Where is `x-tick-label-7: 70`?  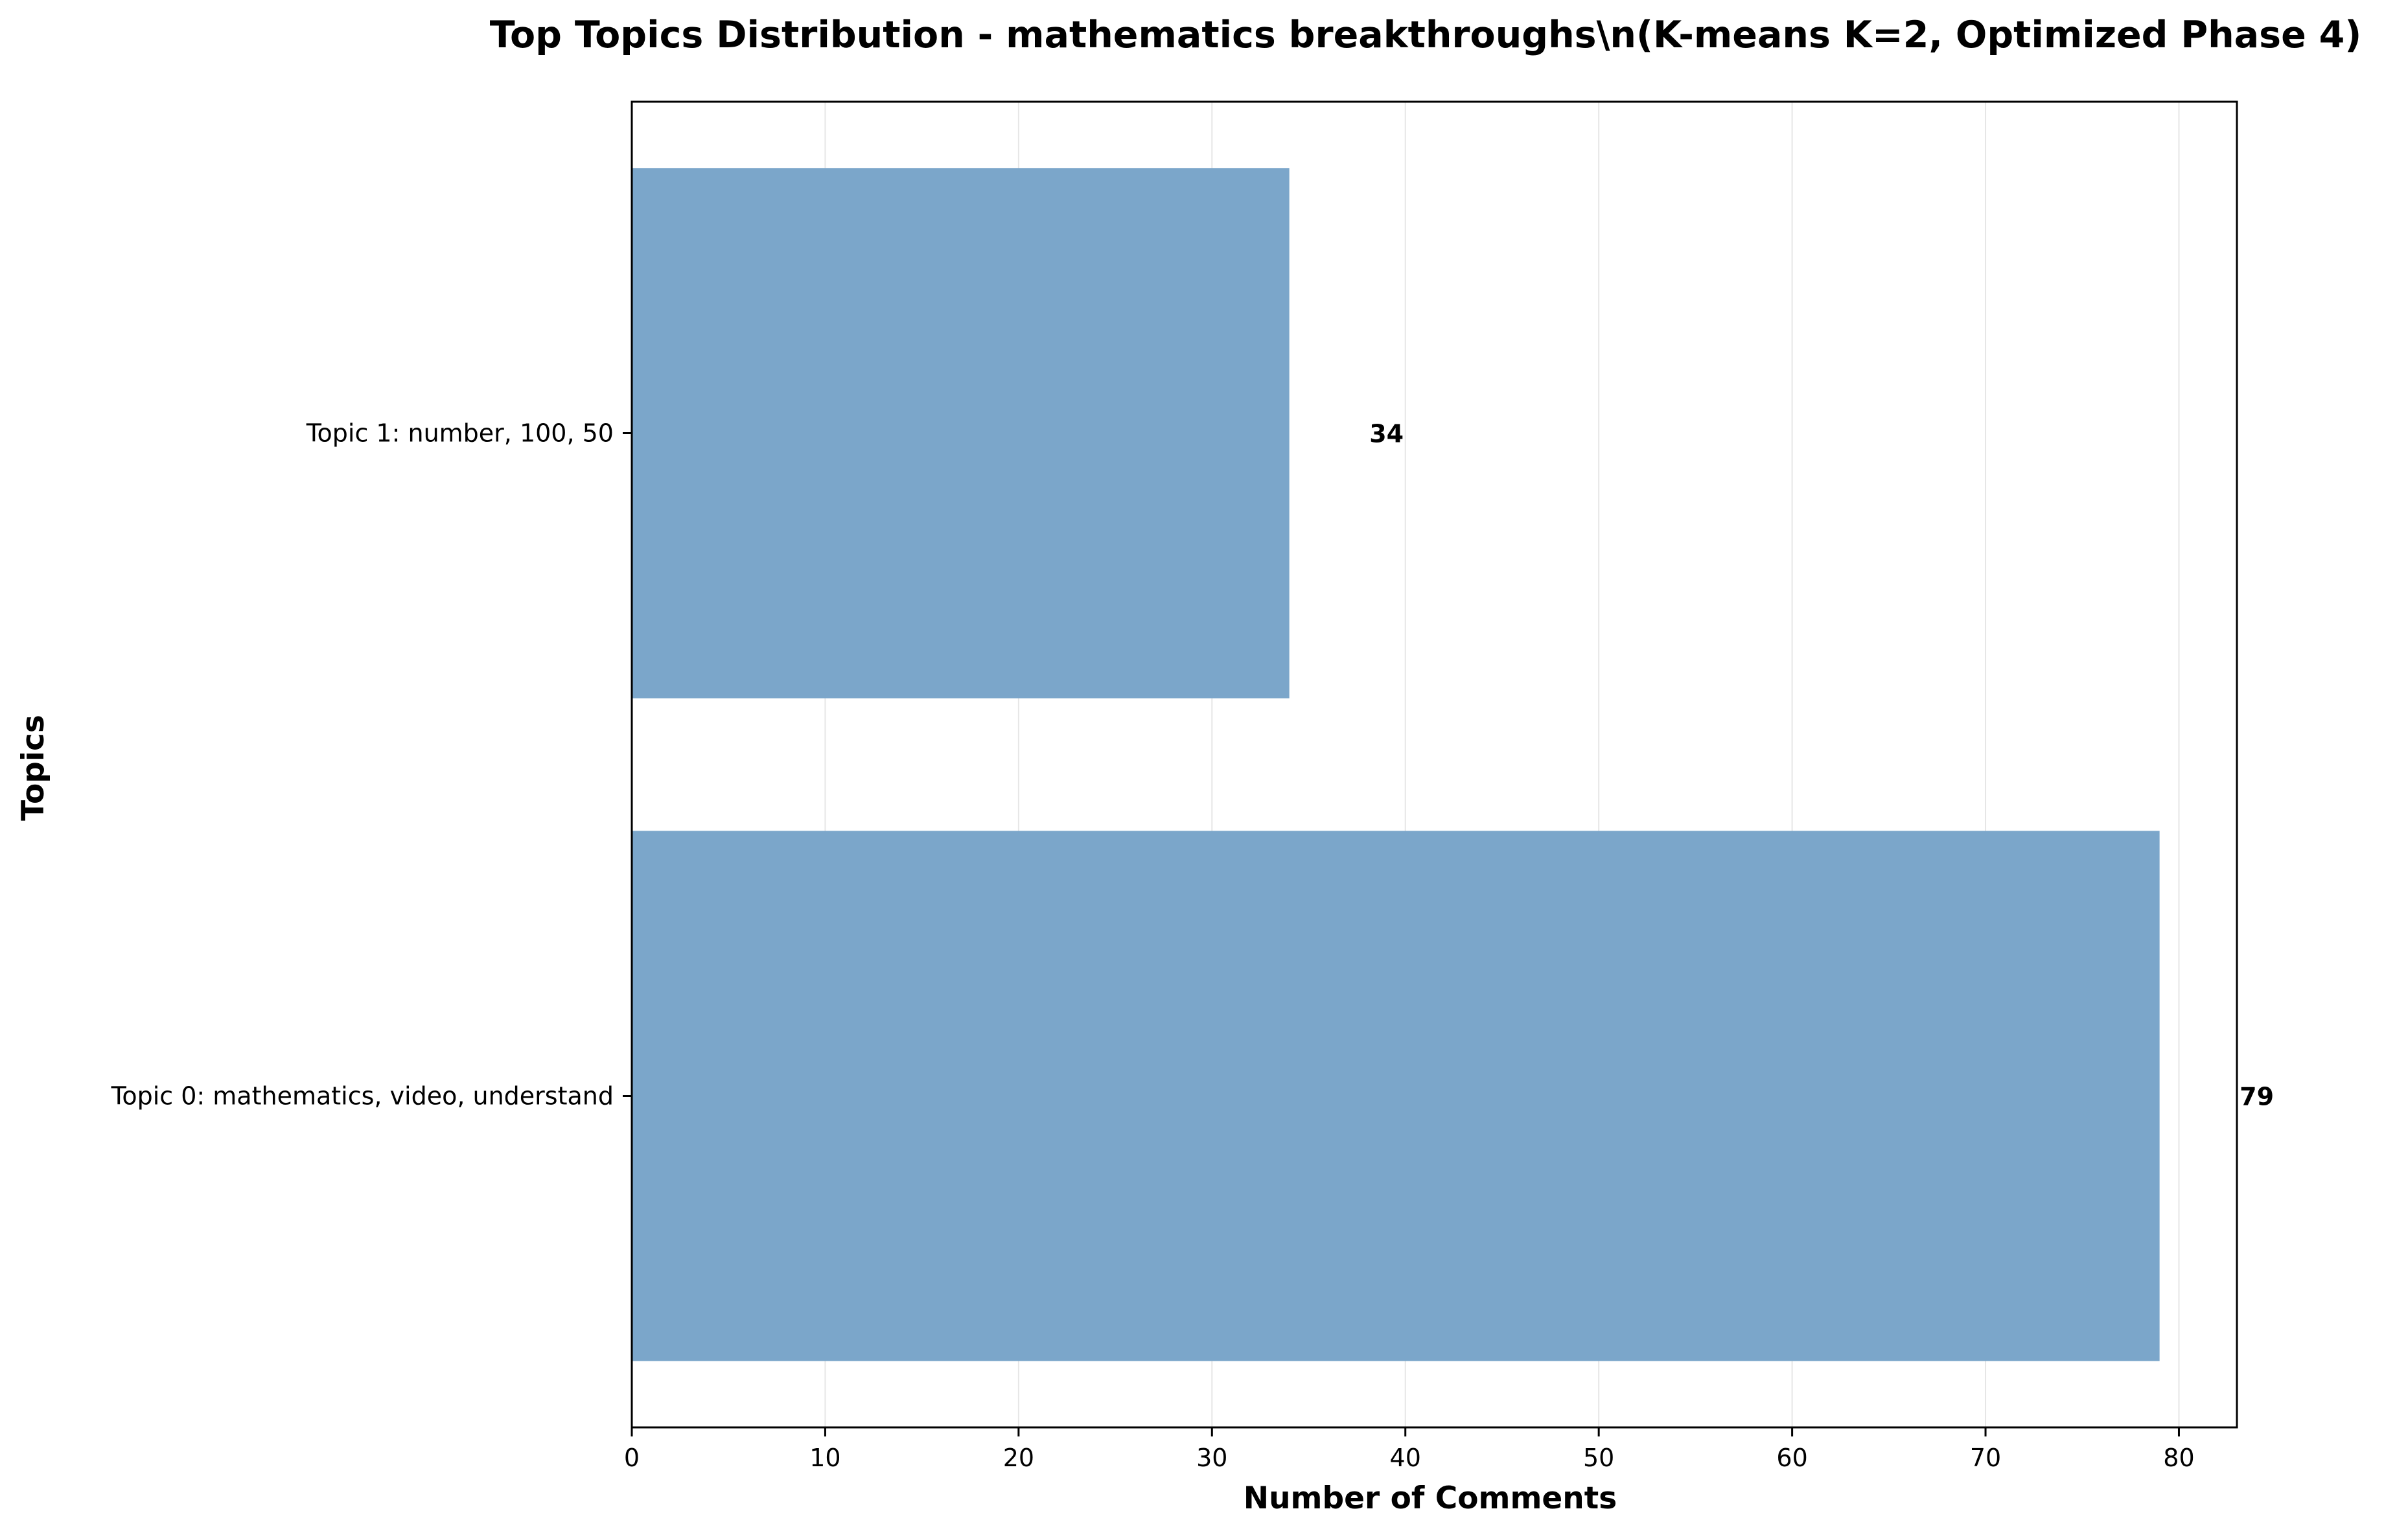 x-tick-label-7: 70 is located at coordinates (1985, 1458).